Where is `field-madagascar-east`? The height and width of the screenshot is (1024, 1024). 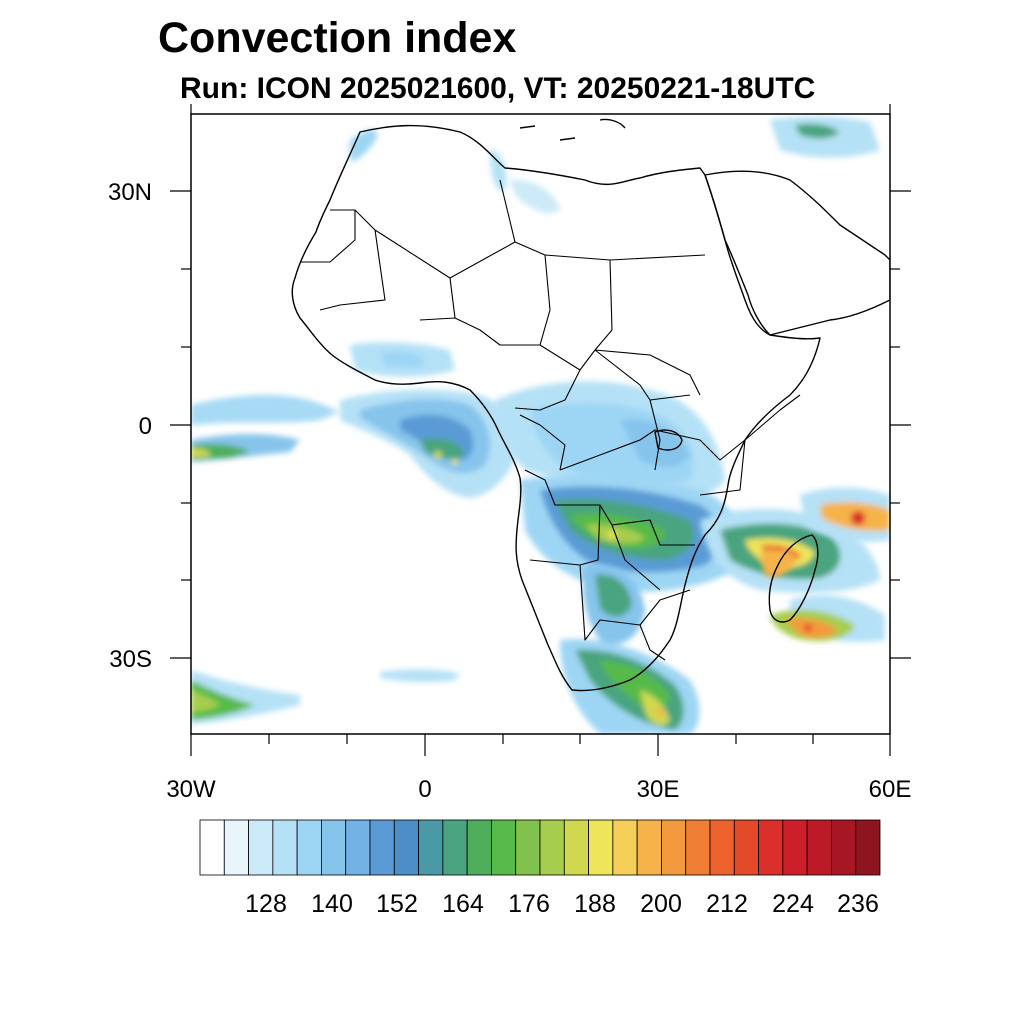
field-madagascar-east is located at coordinates (825, 564).